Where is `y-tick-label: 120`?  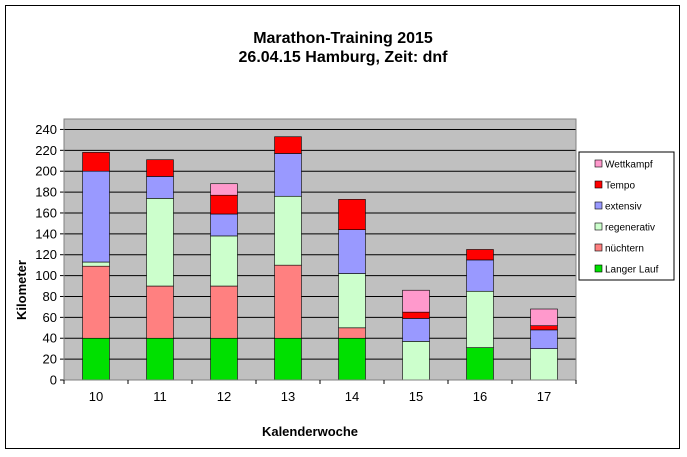 y-tick-label: 120 is located at coordinates (46, 254).